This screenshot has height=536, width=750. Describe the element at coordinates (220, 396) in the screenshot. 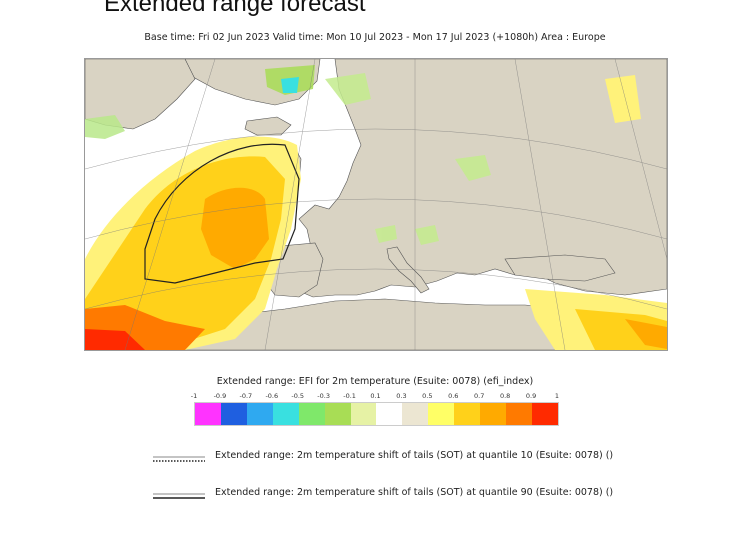

I see `colorbar-tick-label: -0.9` at that location.